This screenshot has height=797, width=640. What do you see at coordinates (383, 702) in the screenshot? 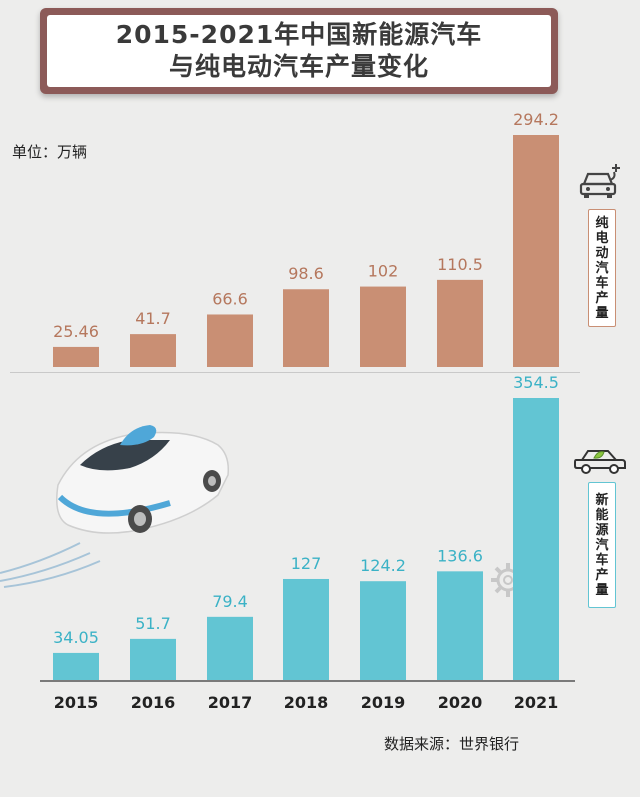
I see `x-tick-label: 2019` at bounding box center [383, 702].